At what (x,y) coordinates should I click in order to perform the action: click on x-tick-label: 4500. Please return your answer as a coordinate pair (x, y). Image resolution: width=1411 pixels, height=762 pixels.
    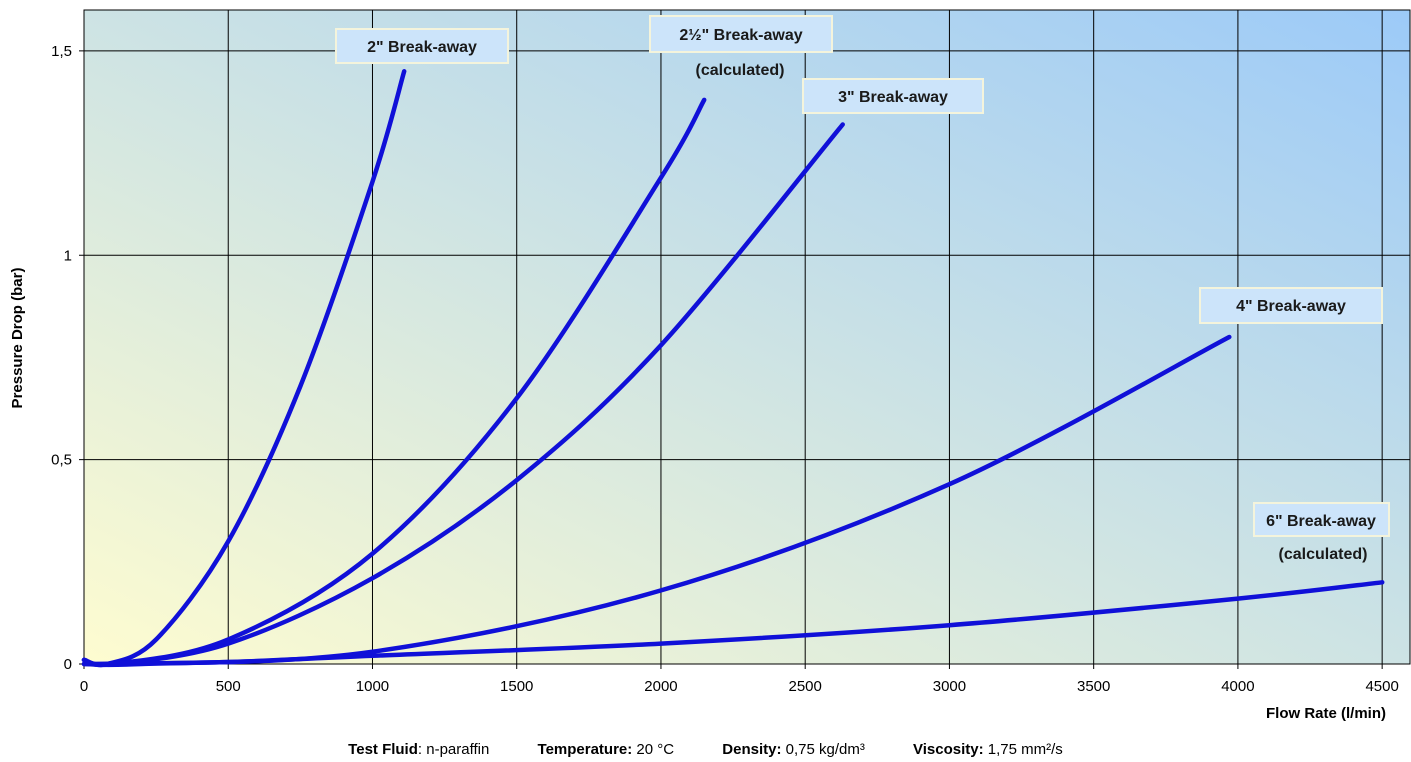
    Looking at the image, I should click on (1381, 686).